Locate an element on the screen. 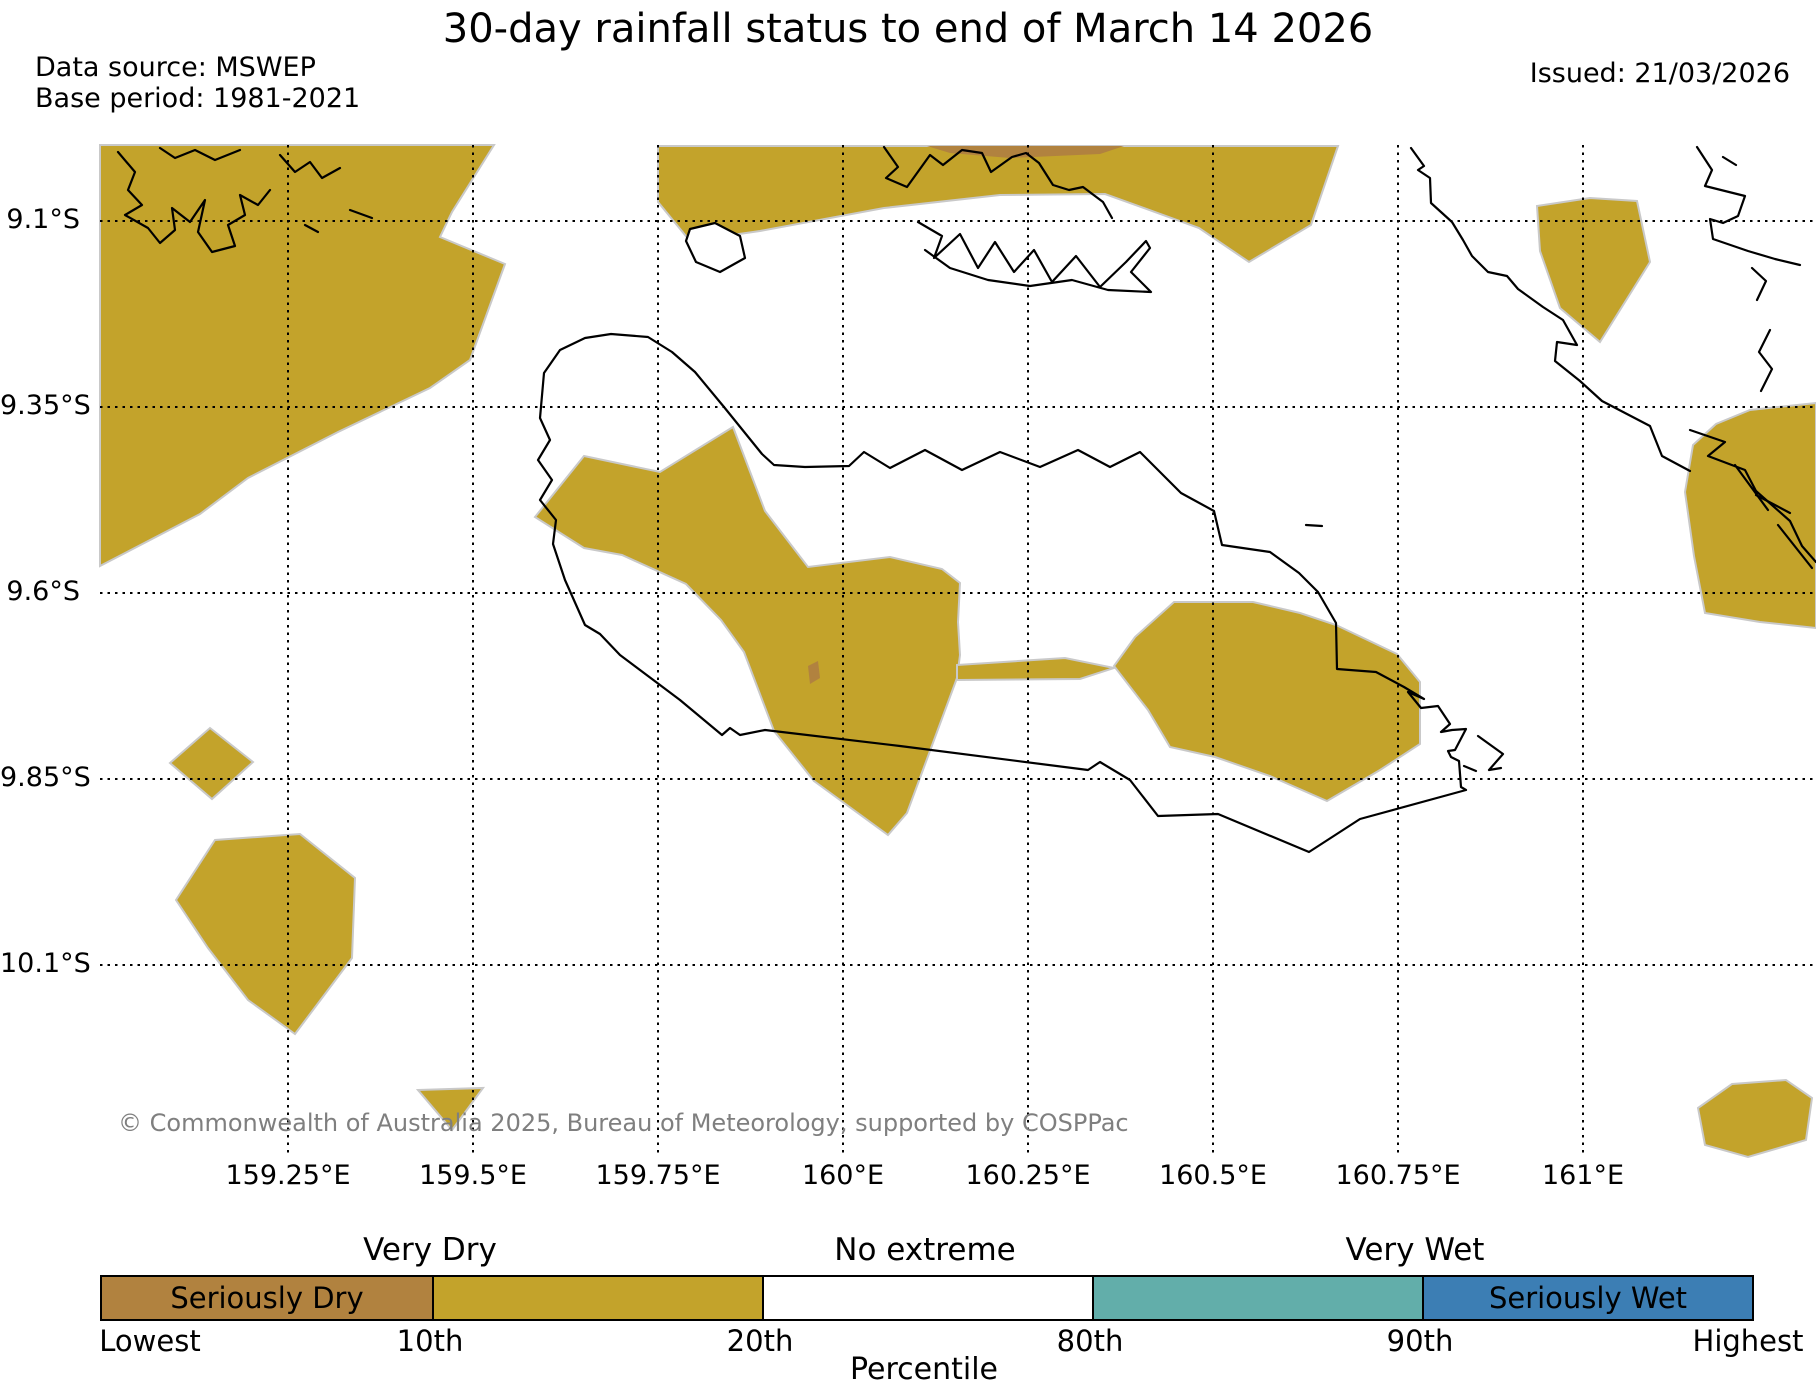 The height and width of the screenshot is (1380, 1816). russell-islands-fragments is located at coordinates (266, 190).